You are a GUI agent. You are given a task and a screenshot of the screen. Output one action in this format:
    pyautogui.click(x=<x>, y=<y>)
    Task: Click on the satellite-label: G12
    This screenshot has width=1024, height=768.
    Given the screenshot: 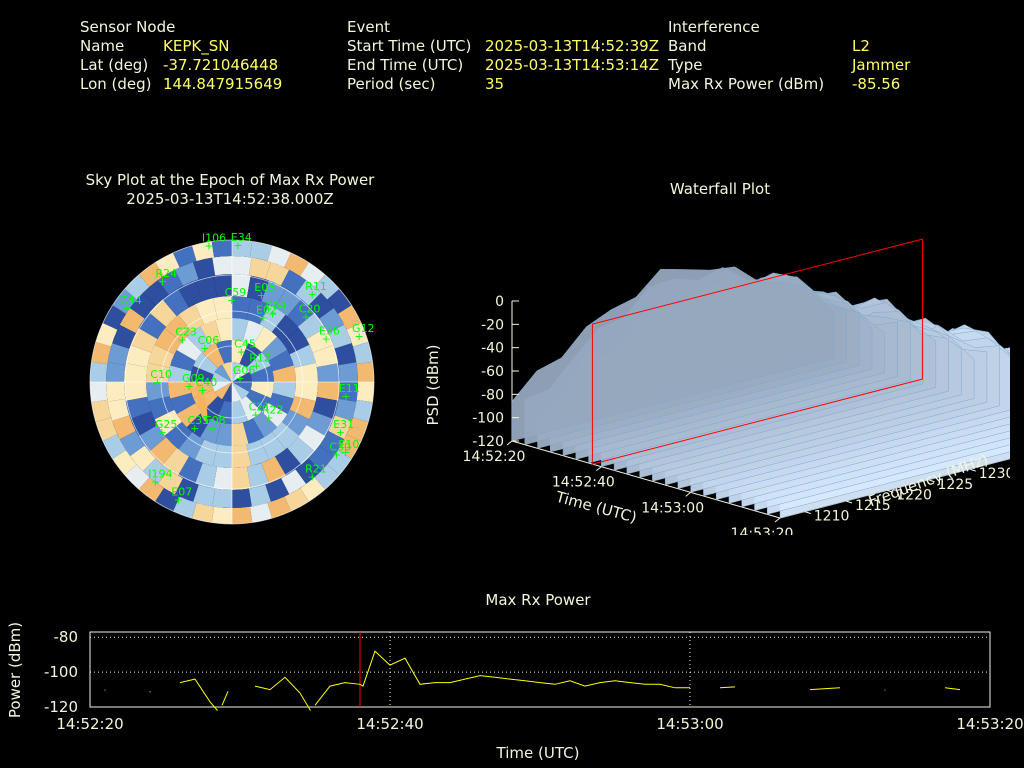 What is the action you would take?
    pyautogui.click(x=363, y=328)
    